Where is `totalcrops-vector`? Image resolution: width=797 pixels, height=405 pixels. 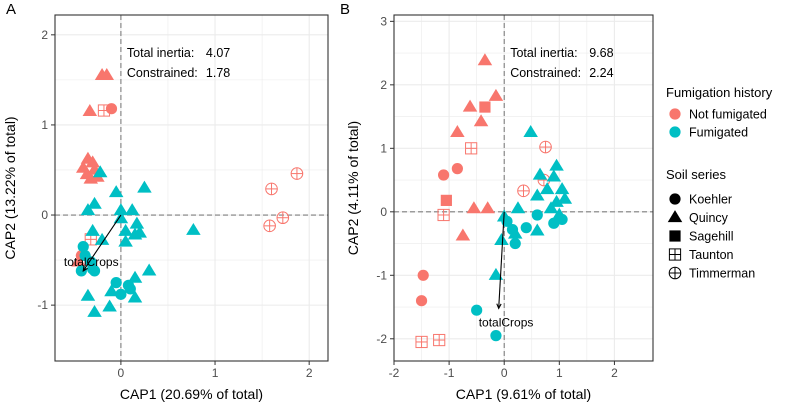 totalcrops-vector is located at coordinates (102, 243).